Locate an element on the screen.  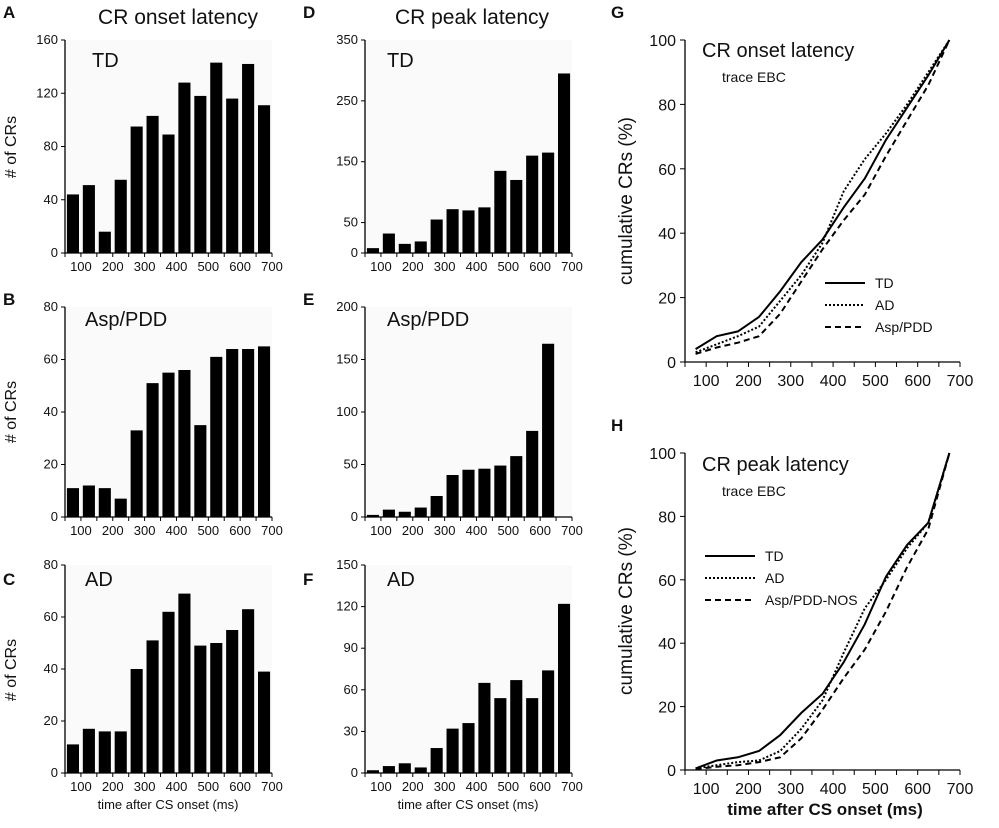
y-tick-label: 200 is located at coordinates (347, 306).